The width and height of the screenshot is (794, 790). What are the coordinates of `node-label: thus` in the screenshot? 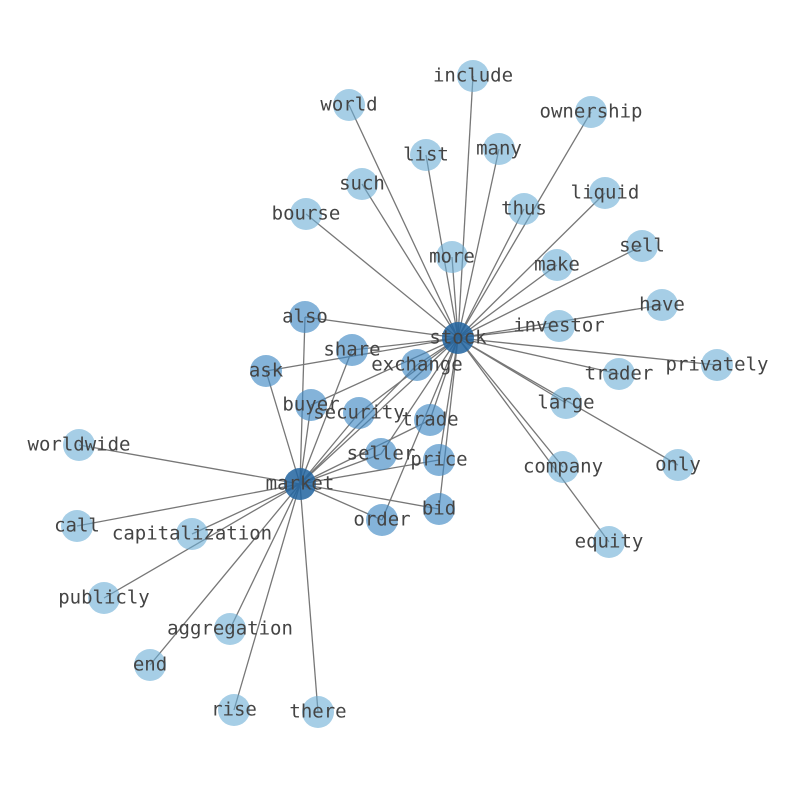 It's located at (524, 209).